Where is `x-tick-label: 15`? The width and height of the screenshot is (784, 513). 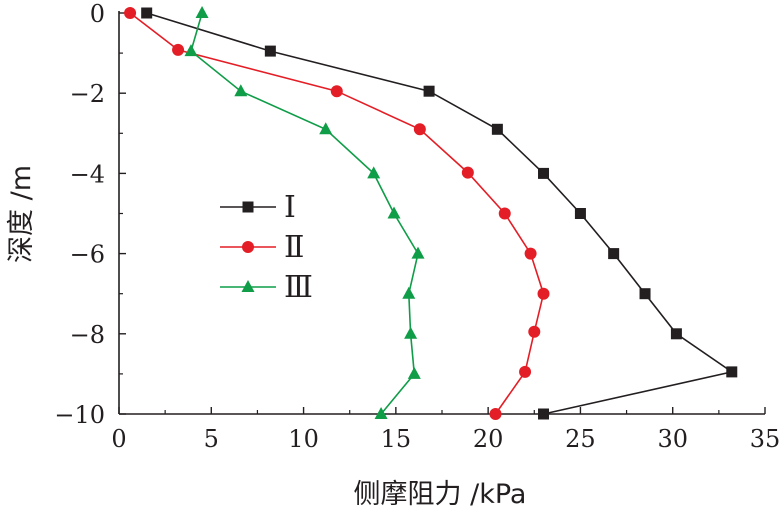 x-tick-label: 15 is located at coordinates (396, 439).